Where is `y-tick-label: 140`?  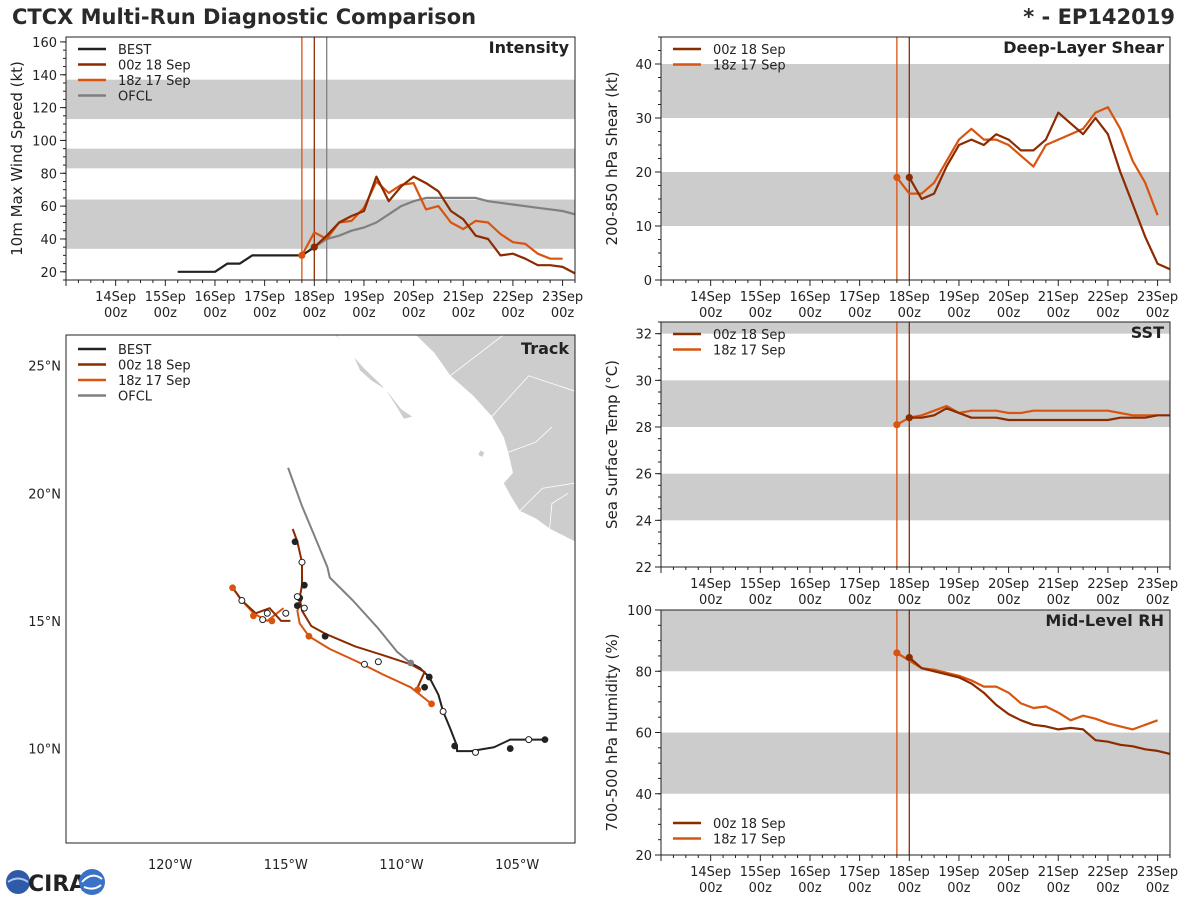
y-tick-label: 140 is located at coordinates (44, 76).